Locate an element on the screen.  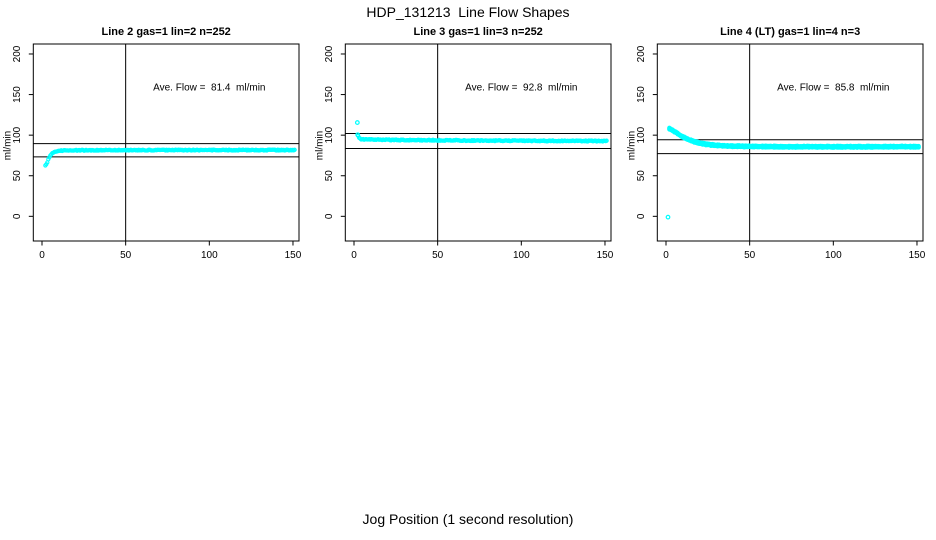
figure-title: HDP_131213 Line Flow Shapes is located at coordinates (468, 12).